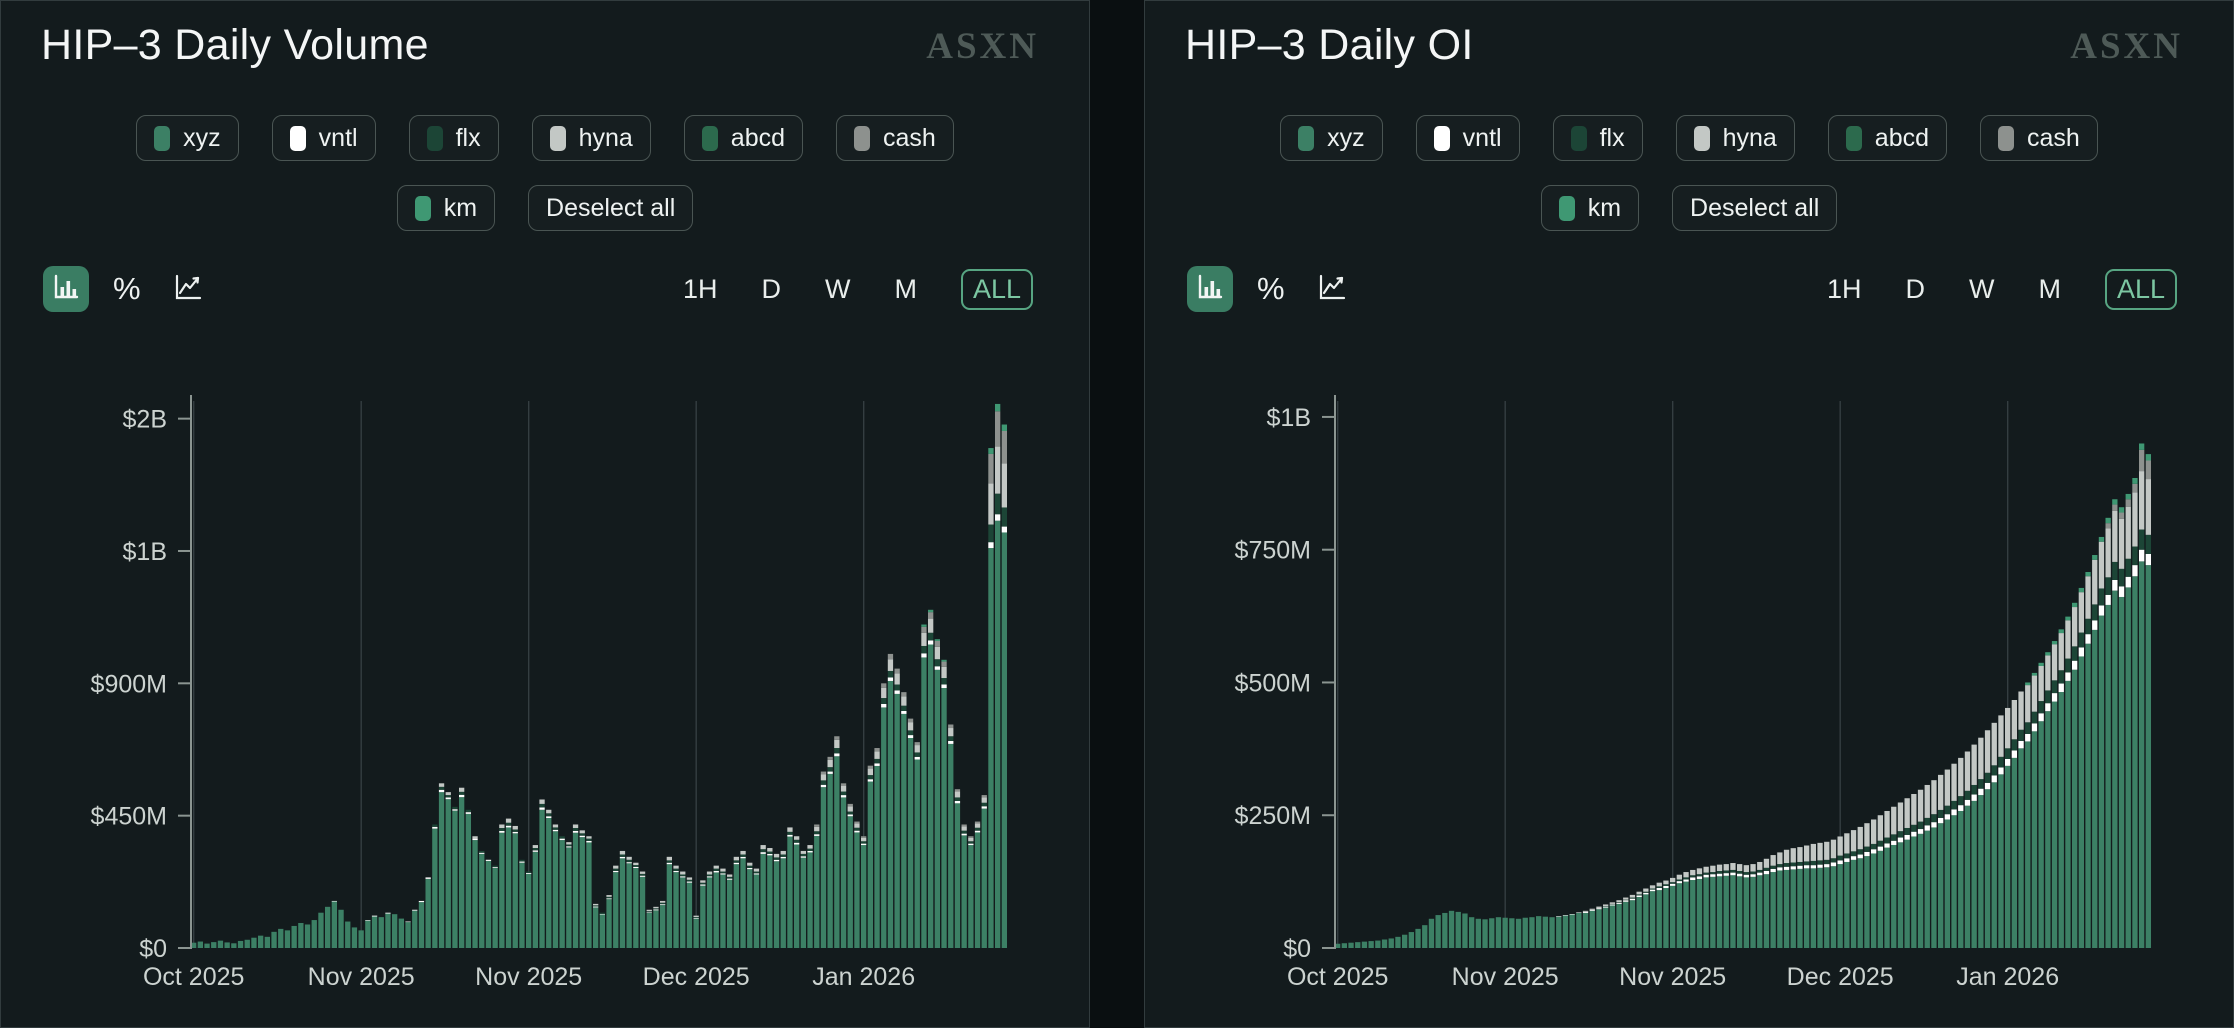  What do you see at coordinates (2135, 488) in the screenshot?
I see `bar-segment-cash` at bounding box center [2135, 488].